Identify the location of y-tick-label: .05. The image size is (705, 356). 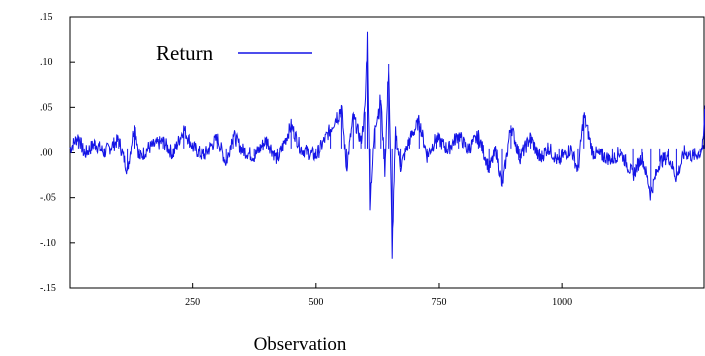
(46, 107).